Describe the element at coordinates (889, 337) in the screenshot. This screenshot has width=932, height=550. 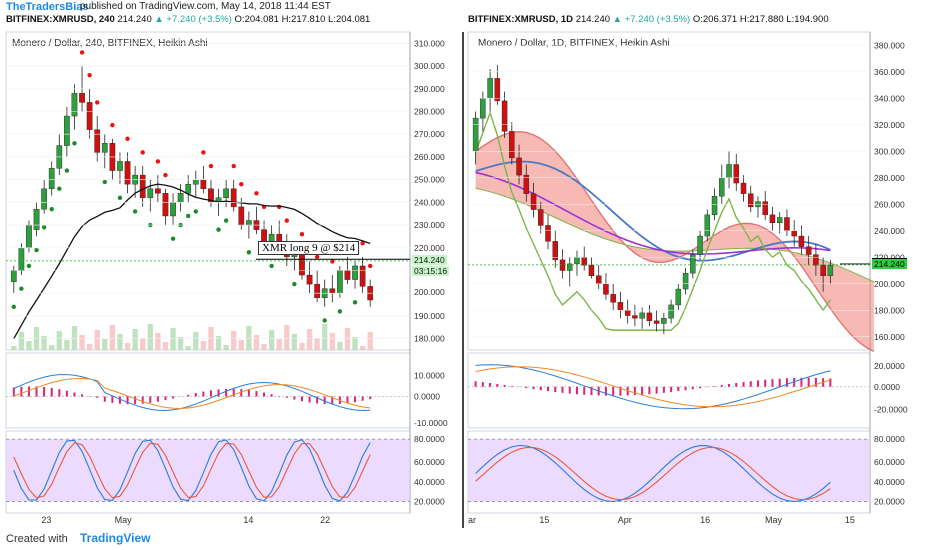
I see `right-price-tick: 160.000` at that location.